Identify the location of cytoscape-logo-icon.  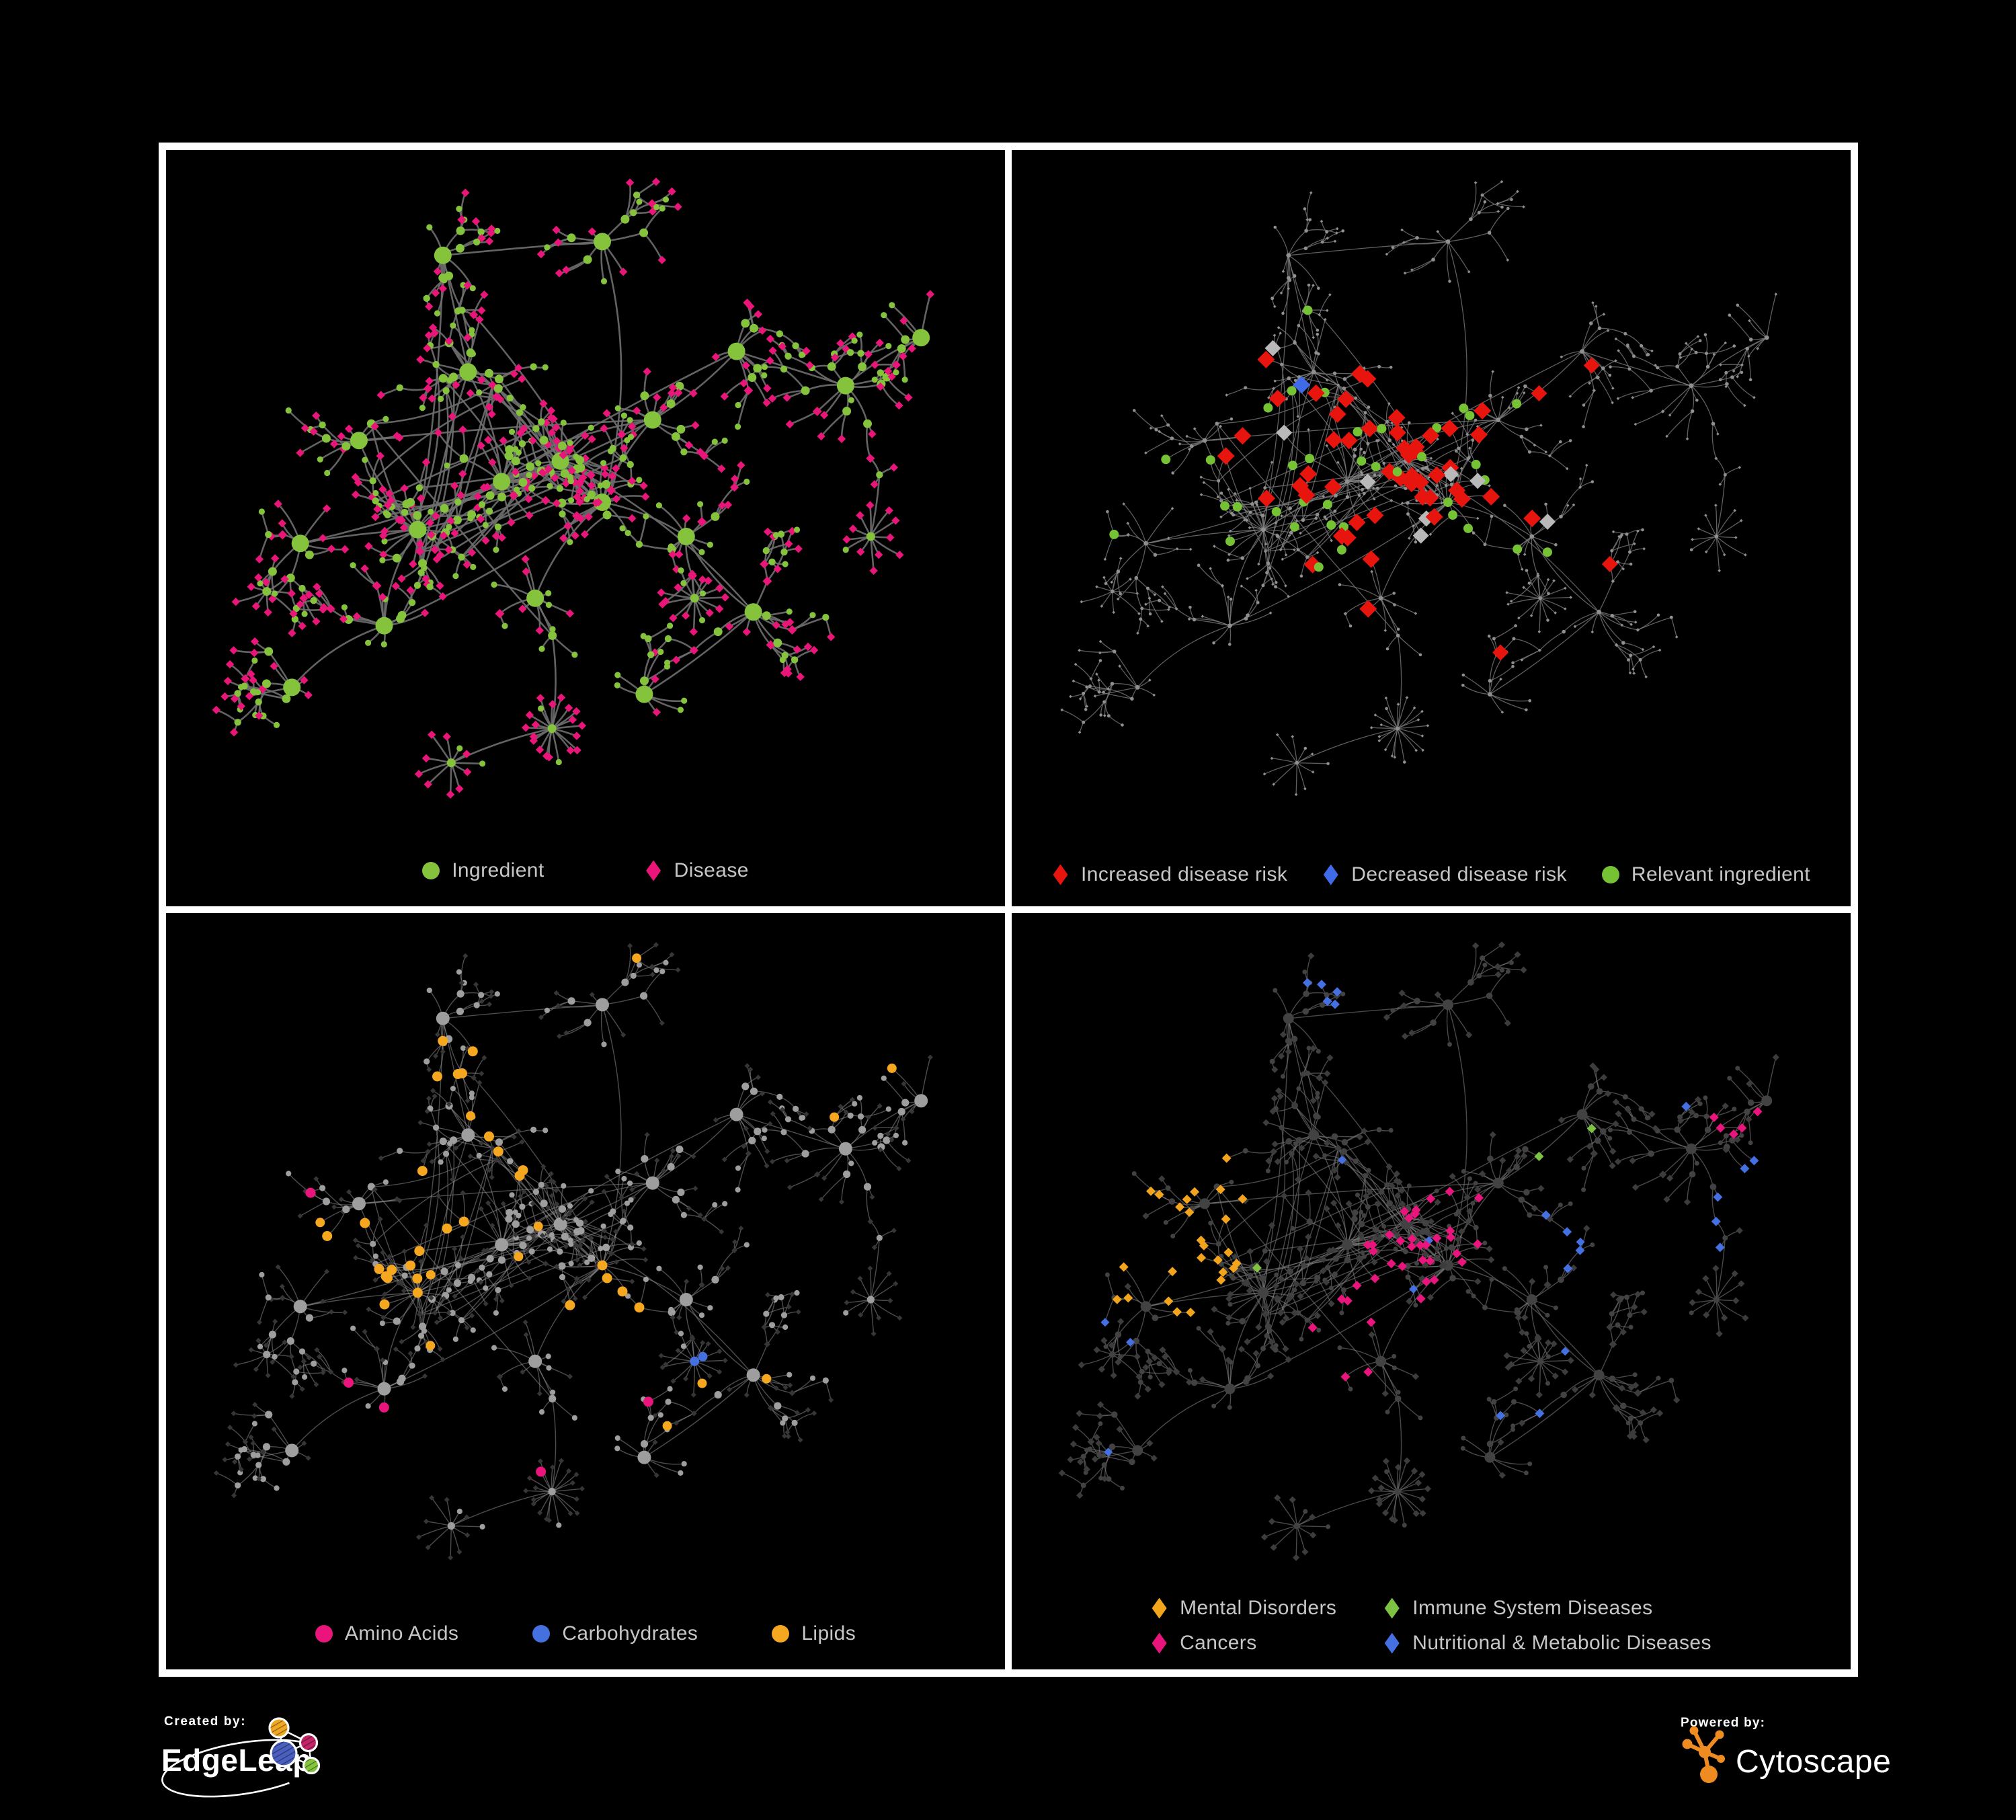
(1703, 1754).